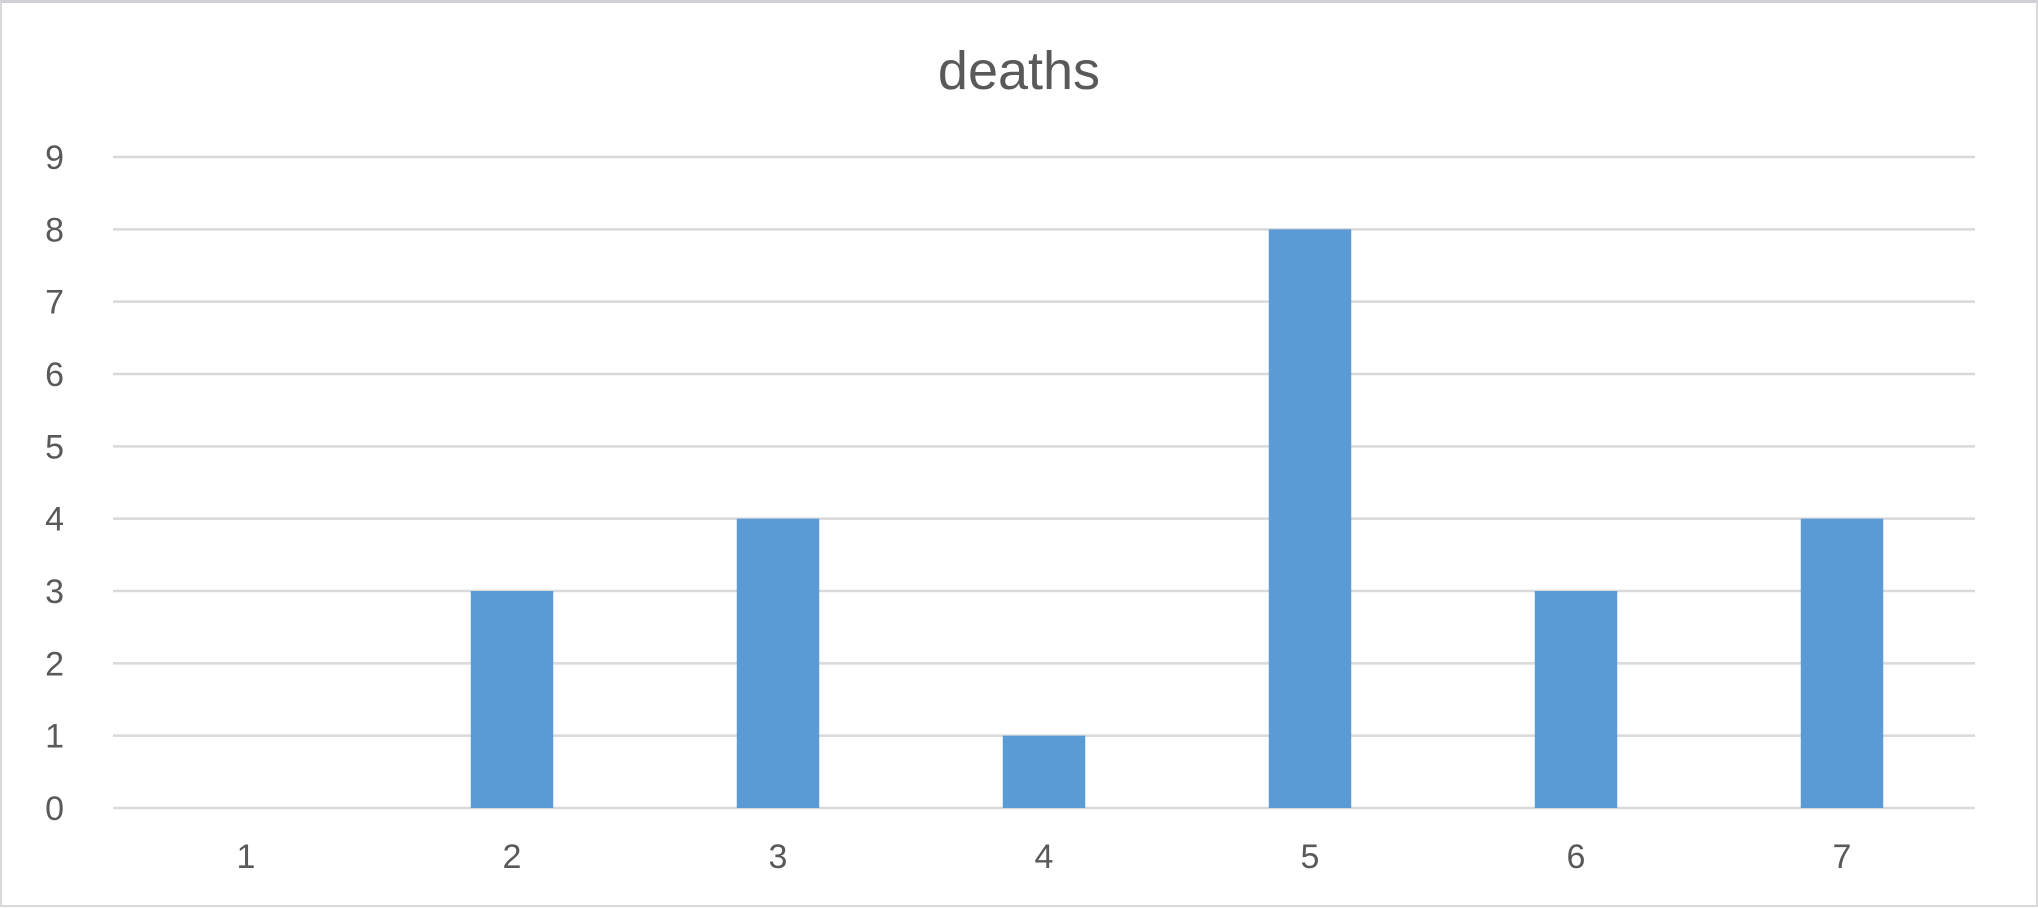 The image size is (2038, 909). I want to click on y-tick-label: 3, so click(54, 592).